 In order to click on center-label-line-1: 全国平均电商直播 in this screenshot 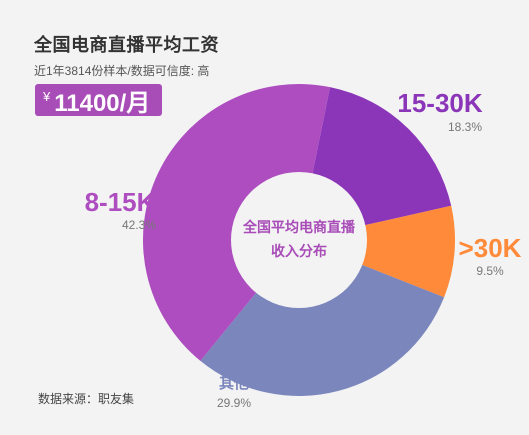, I will do `click(299, 227)`.